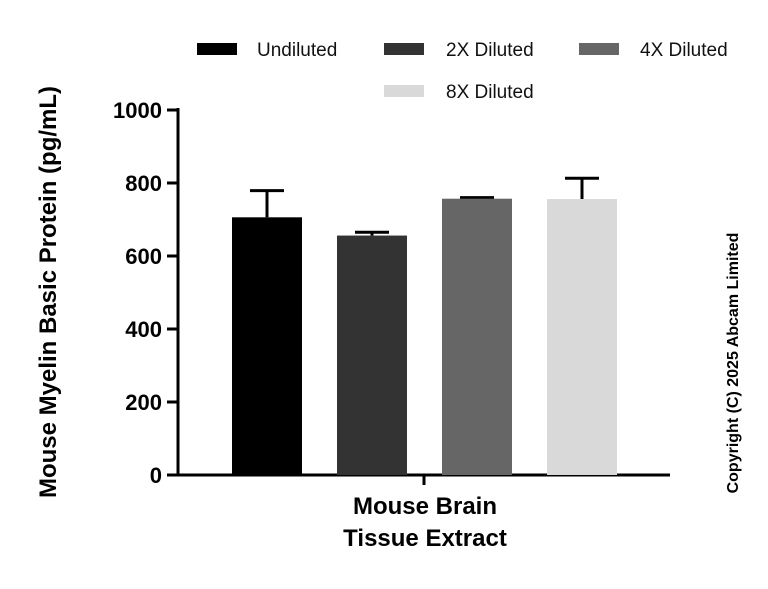 The width and height of the screenshot is (768, 589). Describe the element at coordinates (48, 292) in the screenshot. I see `y-axis-title: Mouse Myelin Basic Protein (pg/mL)` at that location.